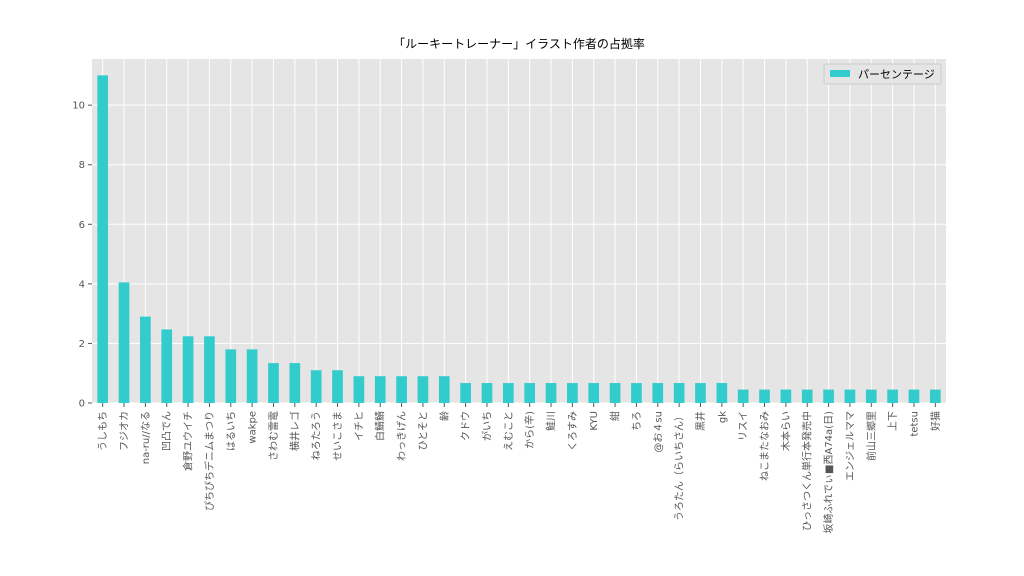 This screenshot has height=576, width=1024. Describe the element at coordinates (529, 430) in the screenshot. I see `x-tick-label: から(辛)` at that location.